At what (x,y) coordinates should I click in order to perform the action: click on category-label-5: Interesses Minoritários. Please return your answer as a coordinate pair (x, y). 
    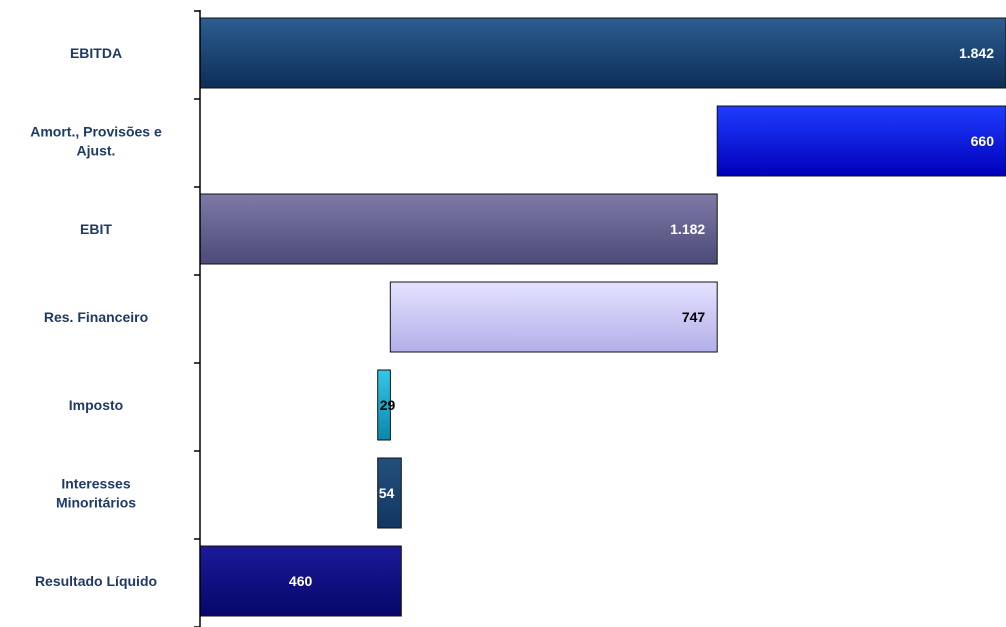
    Looking at the image, I should click on (96, 493).